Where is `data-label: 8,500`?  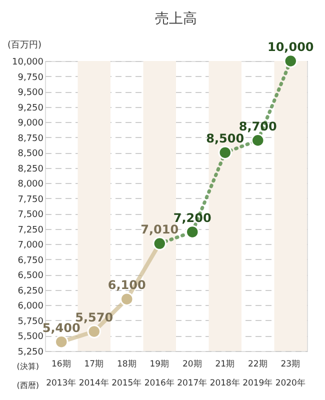
data-label: 8,500 is located at coordinates (225, 139).